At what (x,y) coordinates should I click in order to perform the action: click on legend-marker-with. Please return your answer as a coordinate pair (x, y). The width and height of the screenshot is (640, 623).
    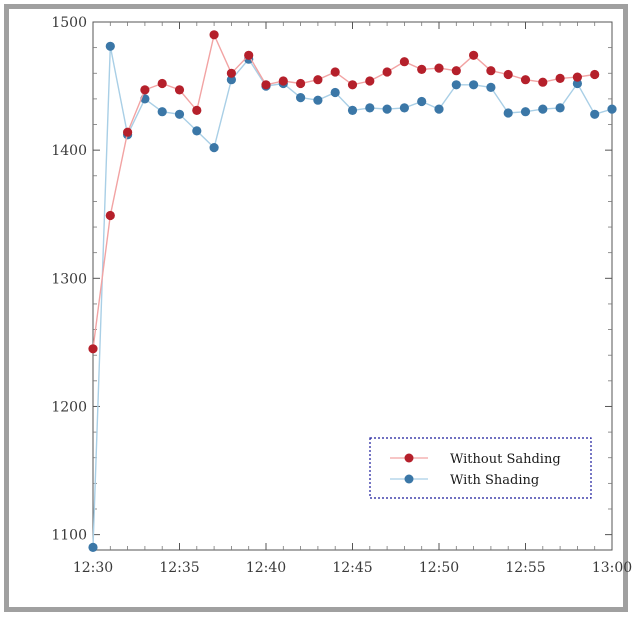
    Looking at the image, I should click on (409, 479).